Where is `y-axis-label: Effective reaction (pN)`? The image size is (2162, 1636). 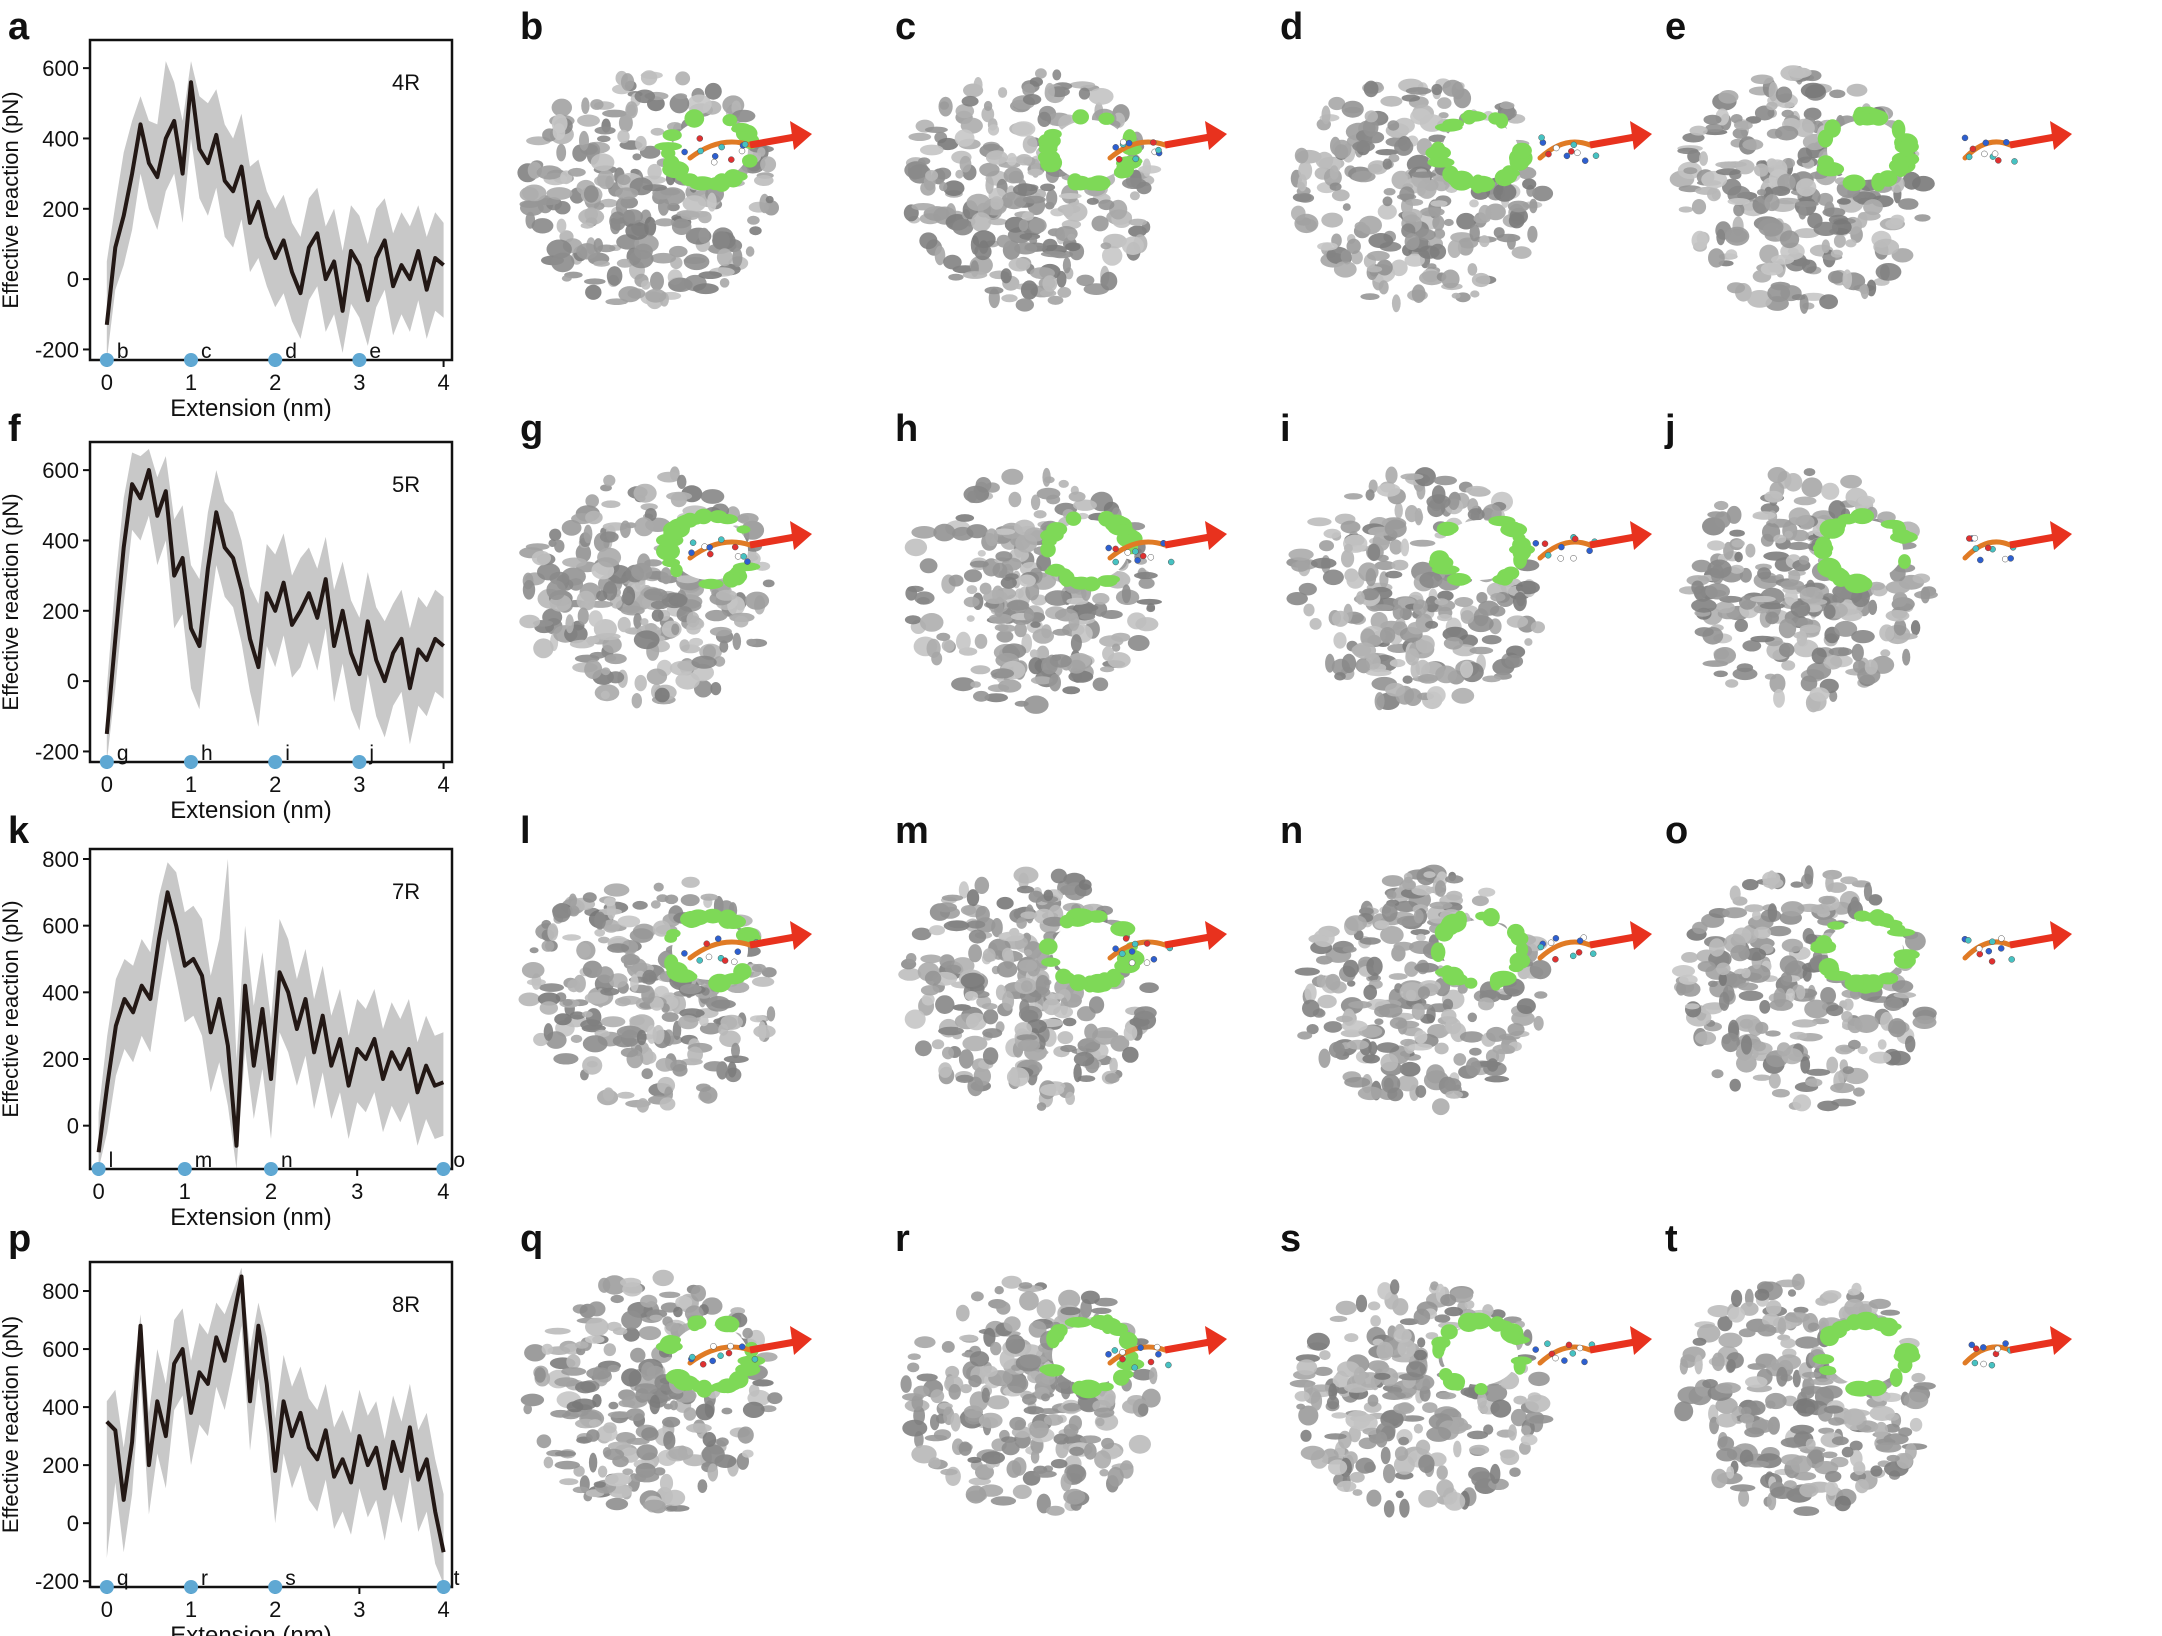
y-axis-label: Effective reaction (pN) is located at coordinates (11, 1424).